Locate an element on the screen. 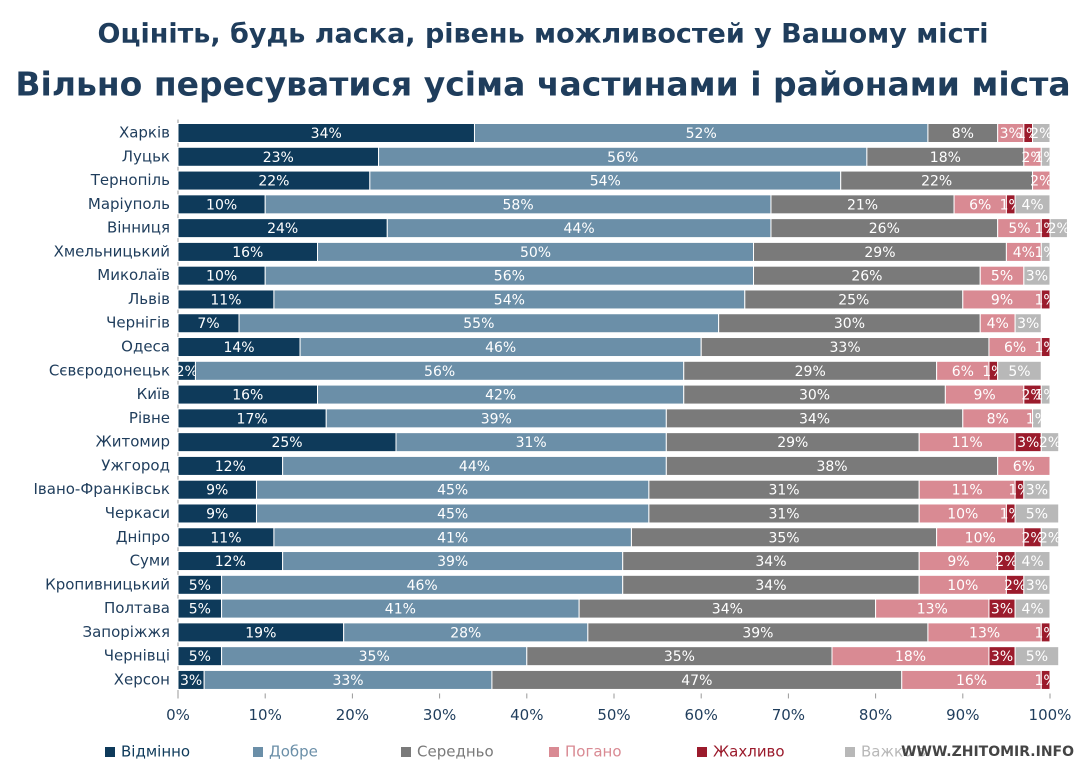 This screenshot has width=1086, height=772. y-tick-label: Херсон is located at coordinates (142, 679).